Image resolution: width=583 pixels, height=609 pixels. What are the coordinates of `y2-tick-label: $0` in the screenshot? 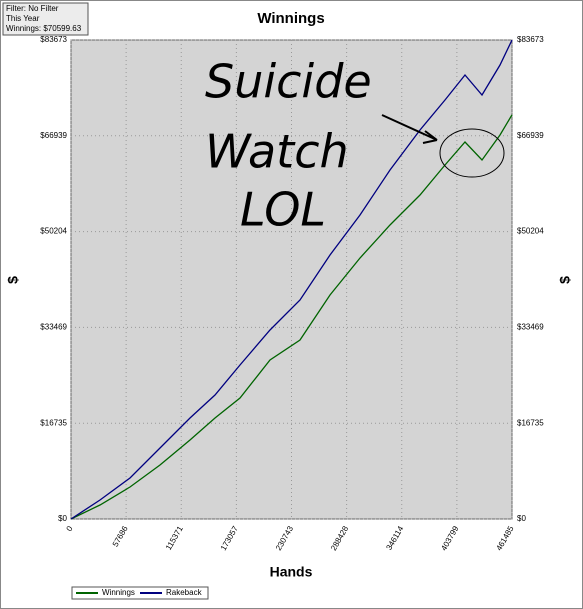 It's located at (521, 518).